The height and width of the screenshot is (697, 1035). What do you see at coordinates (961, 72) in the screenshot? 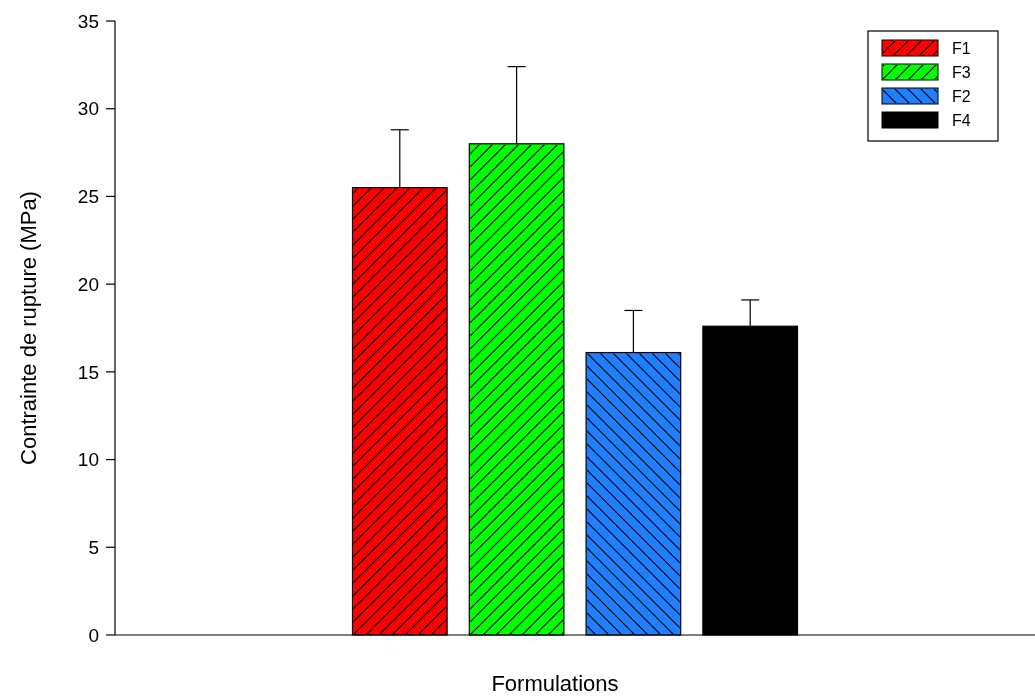
I see `legend-label: F3` at bounding box center [961, 72].